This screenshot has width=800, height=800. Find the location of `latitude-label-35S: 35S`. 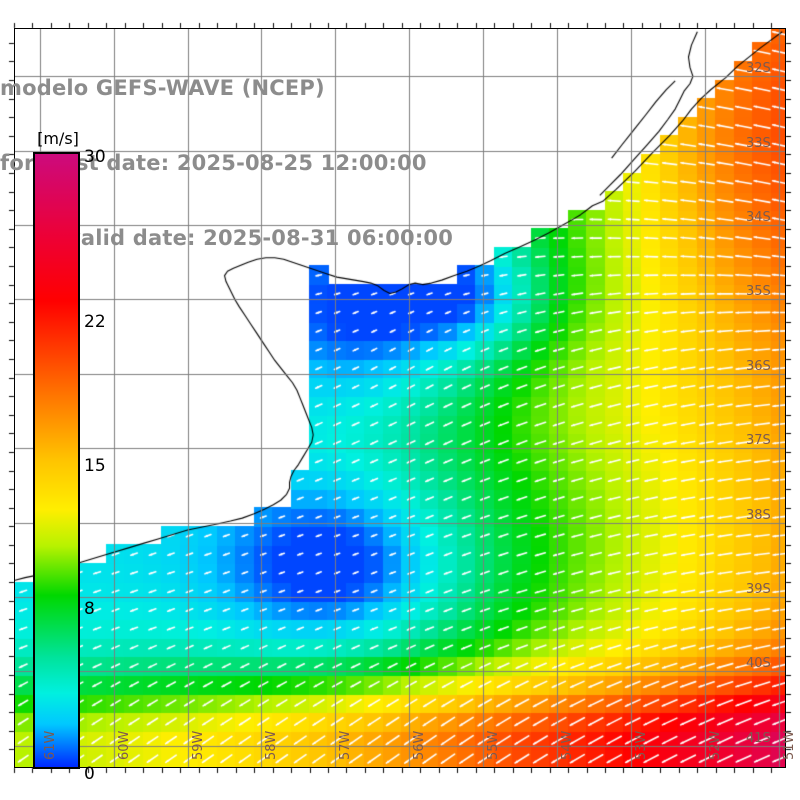

latitude-label-35S: 35S is located at coordinates (758, 292).